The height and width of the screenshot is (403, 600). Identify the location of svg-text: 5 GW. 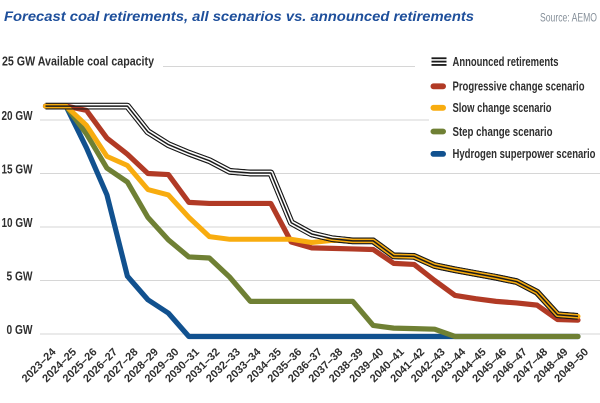
(20, 277).